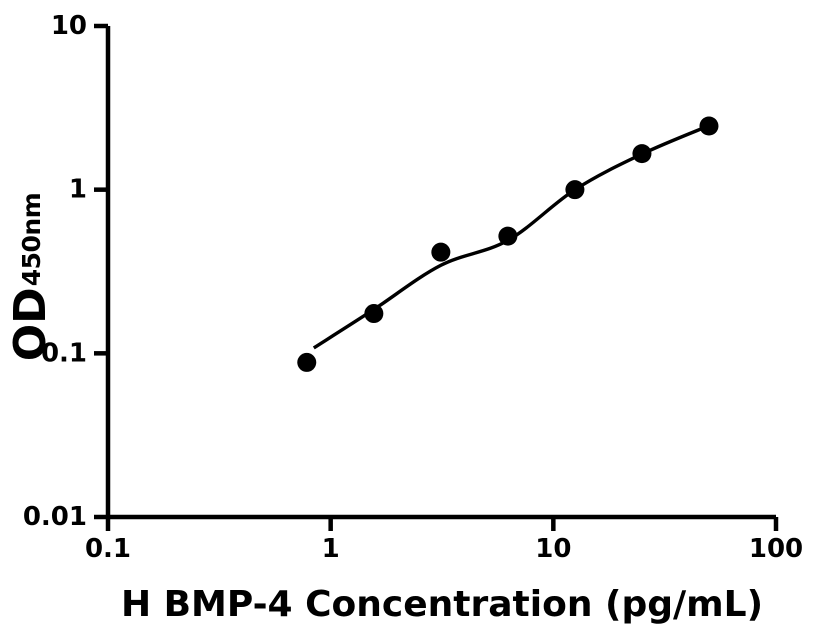 The height and width of the screenshot is (640, 816). I want to click on x-tick-label: 1, so click(331, 549).